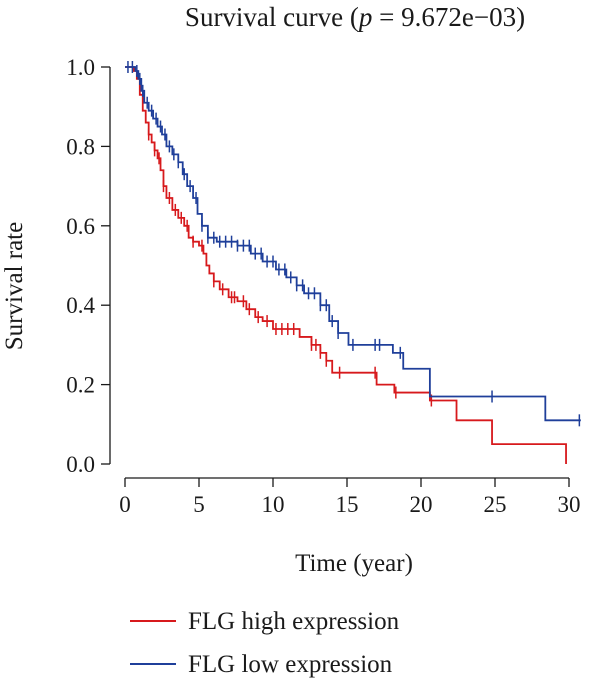 This screenshot has height=699, width=600. I want to click on x-tick-label: 10, so click(273, 504).